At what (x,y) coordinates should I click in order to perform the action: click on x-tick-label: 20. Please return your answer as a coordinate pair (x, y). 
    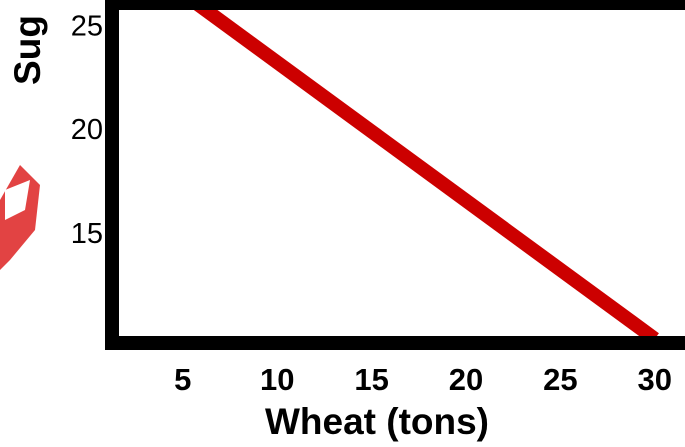
    Looking at the image, I should click on (466, 379).